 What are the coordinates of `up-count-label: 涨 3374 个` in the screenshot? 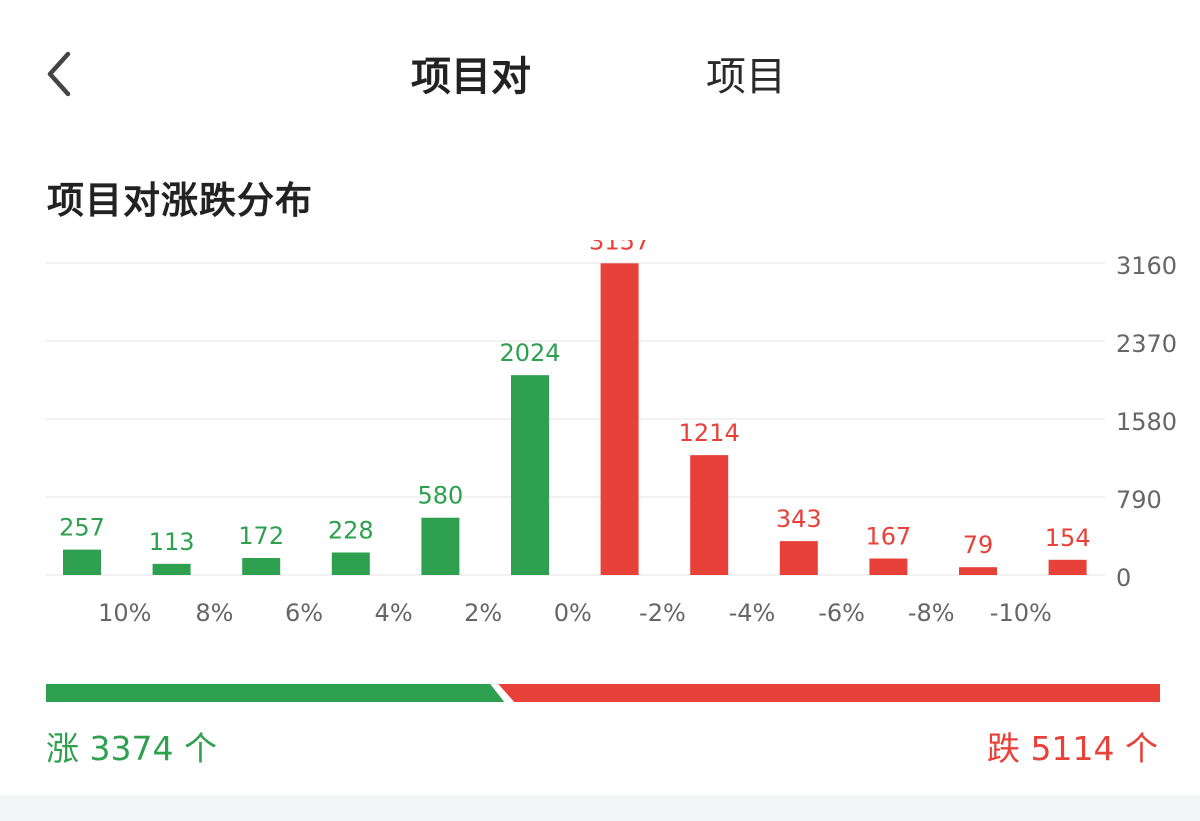 It's located at (131, 748).